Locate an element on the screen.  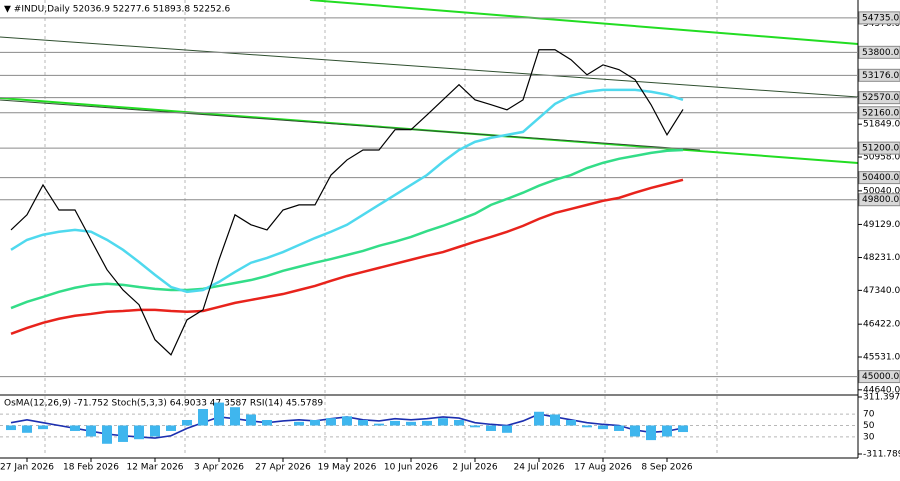
level-label: 53176.0 is located at coordinates (880, 76).